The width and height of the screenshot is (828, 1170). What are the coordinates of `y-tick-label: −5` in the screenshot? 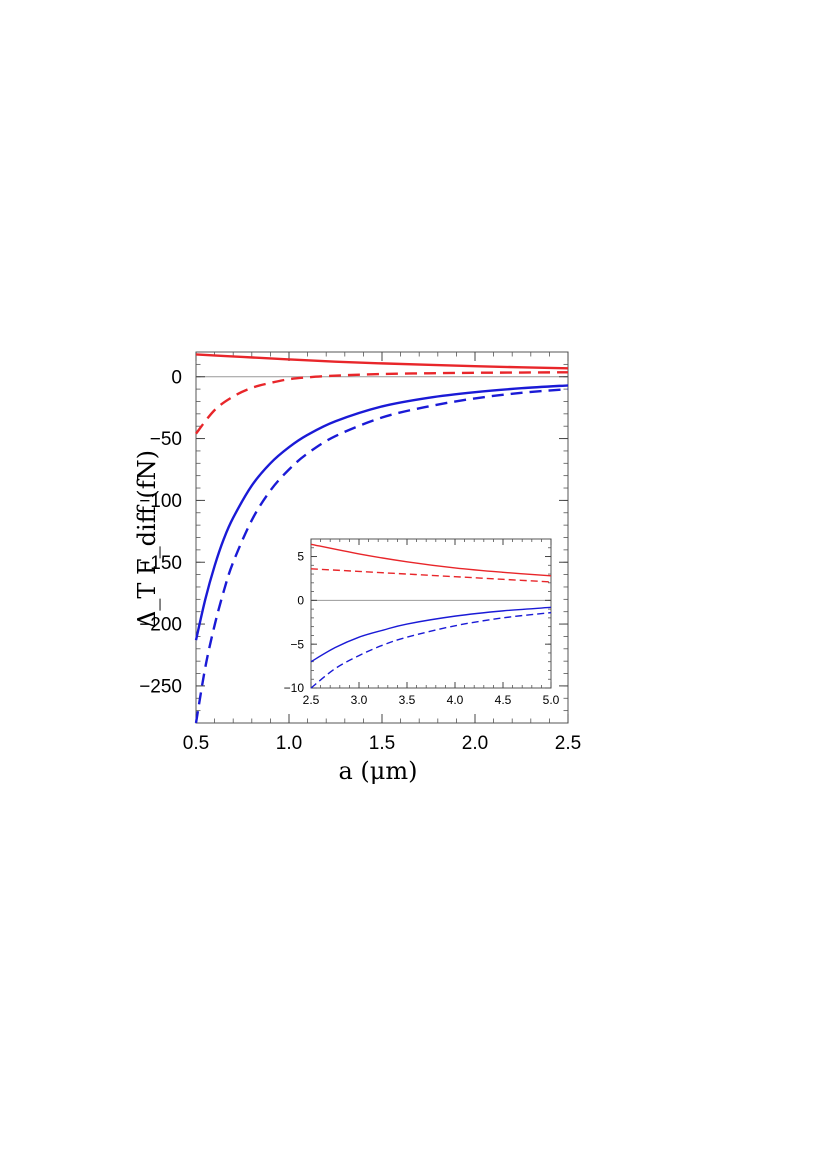 It's located at (297, 644).